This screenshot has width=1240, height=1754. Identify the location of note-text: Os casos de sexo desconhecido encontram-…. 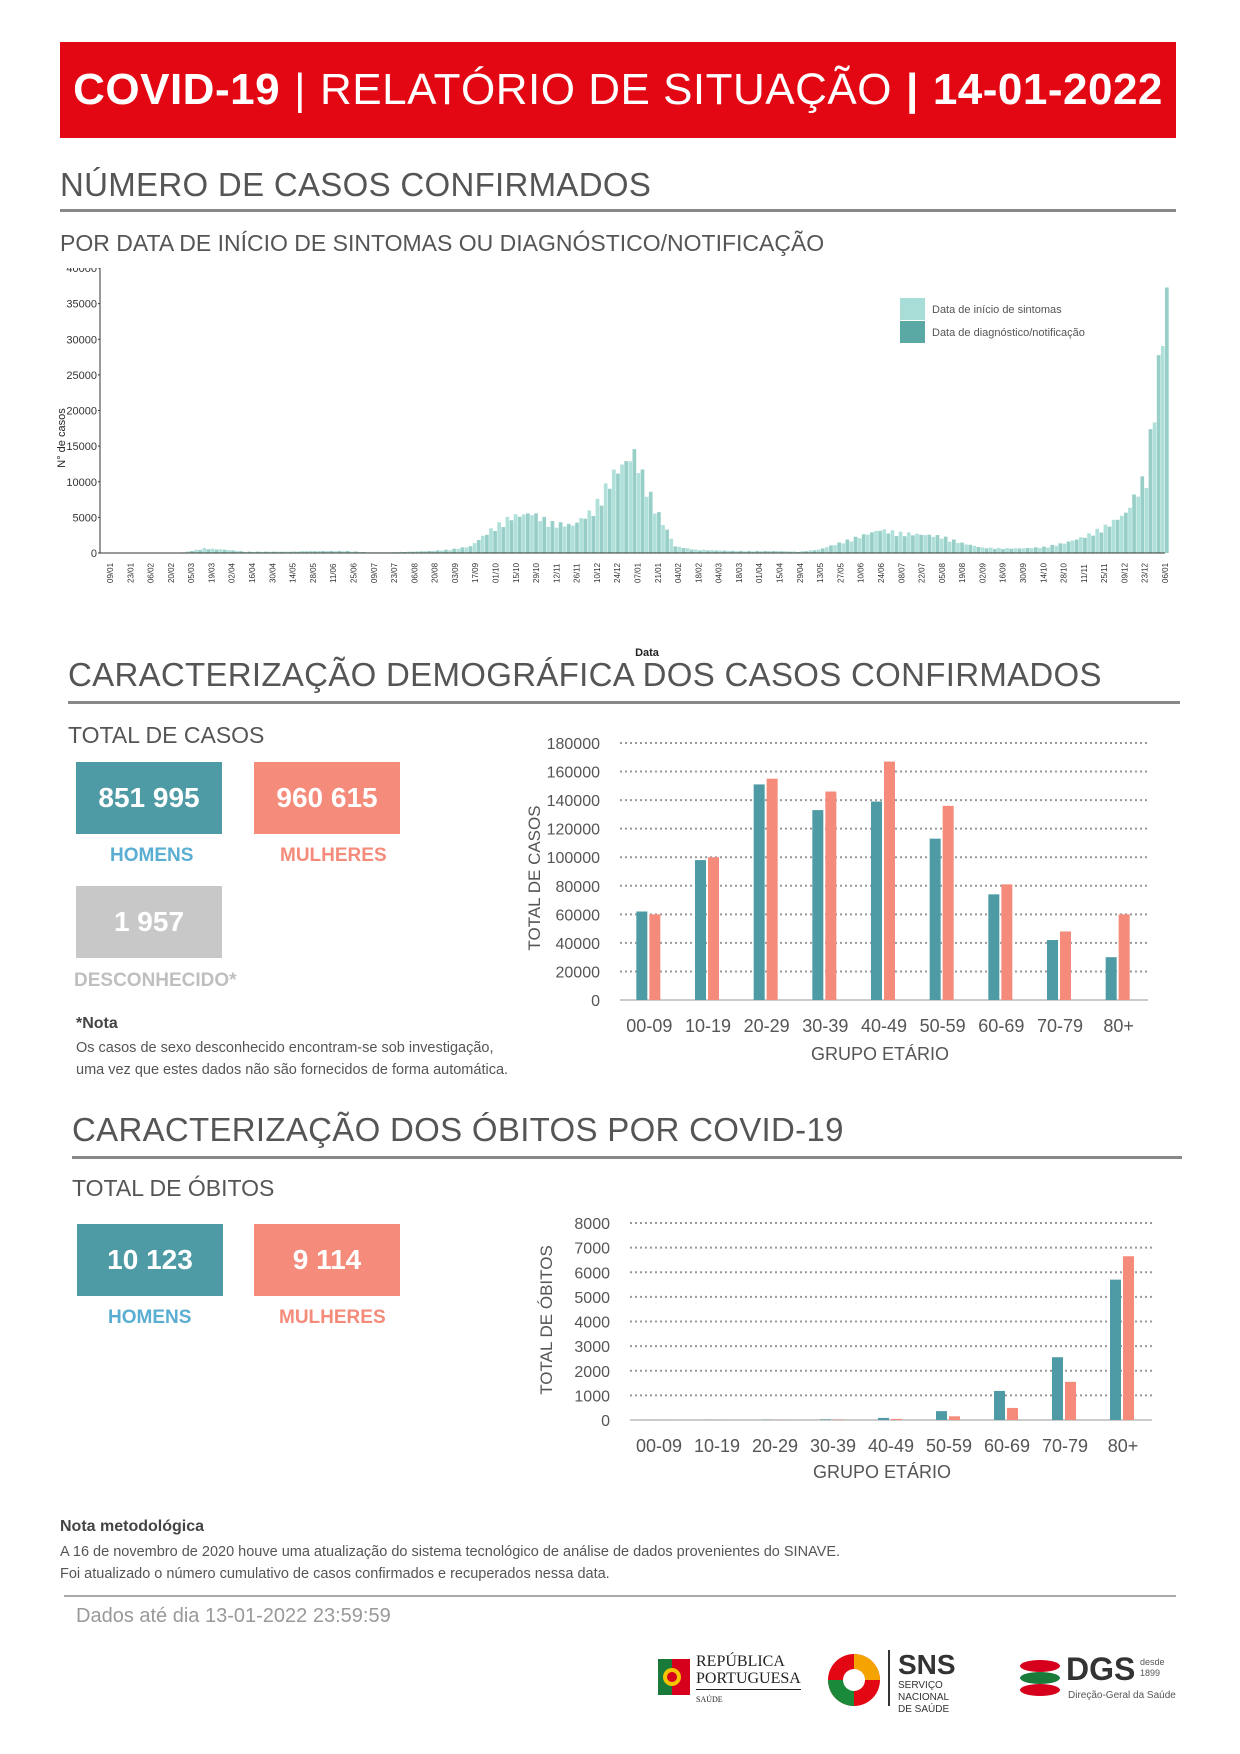
(292, 1059).